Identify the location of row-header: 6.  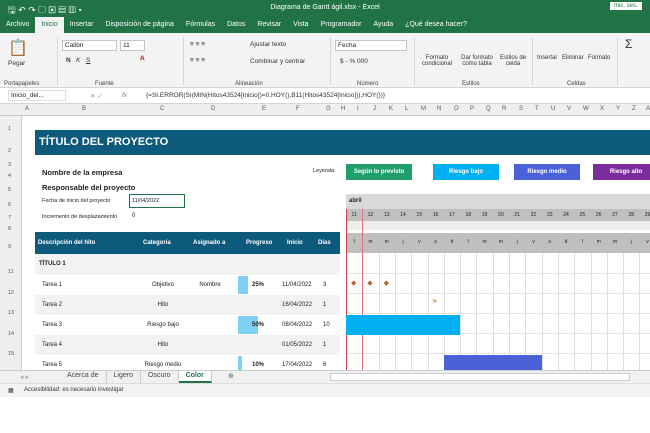
(10, 205).